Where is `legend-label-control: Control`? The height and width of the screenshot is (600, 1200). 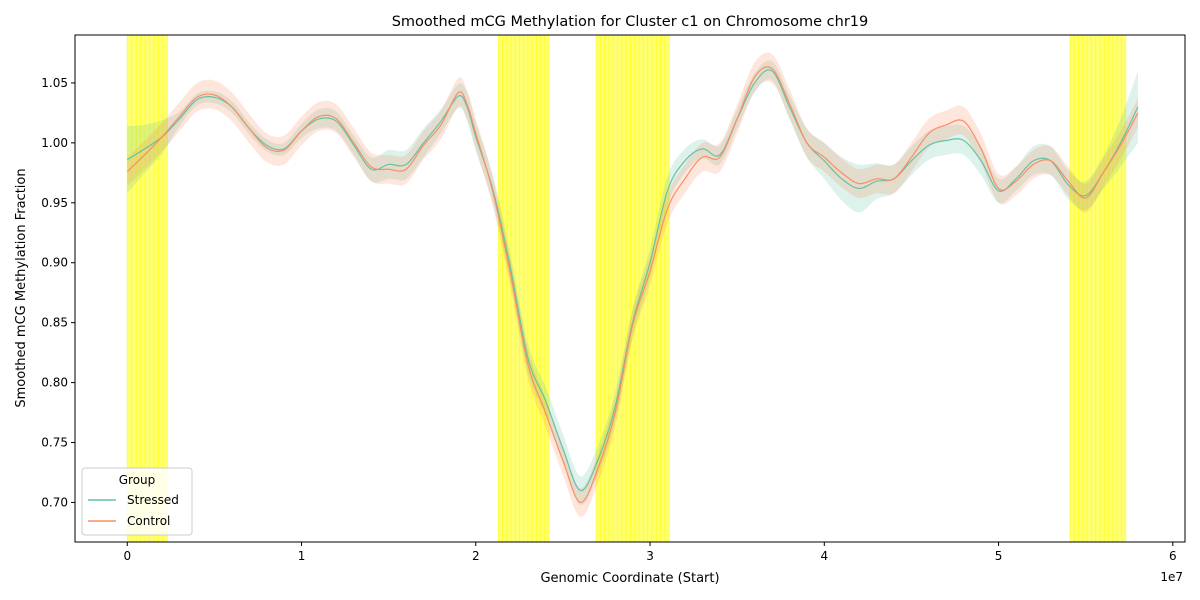
legend-label-control: Control is located at coordinates (148, 521).